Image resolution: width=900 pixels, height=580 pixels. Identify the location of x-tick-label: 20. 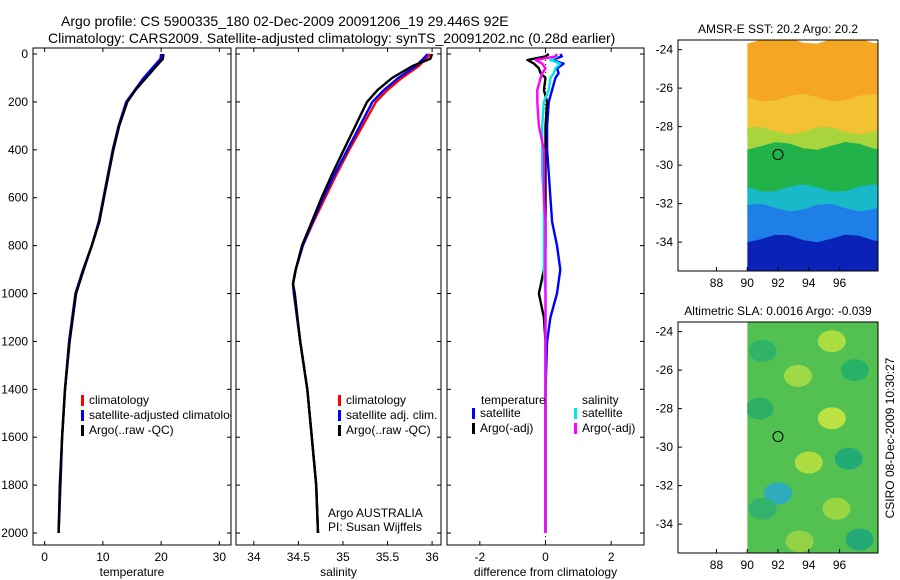
(161, 557).